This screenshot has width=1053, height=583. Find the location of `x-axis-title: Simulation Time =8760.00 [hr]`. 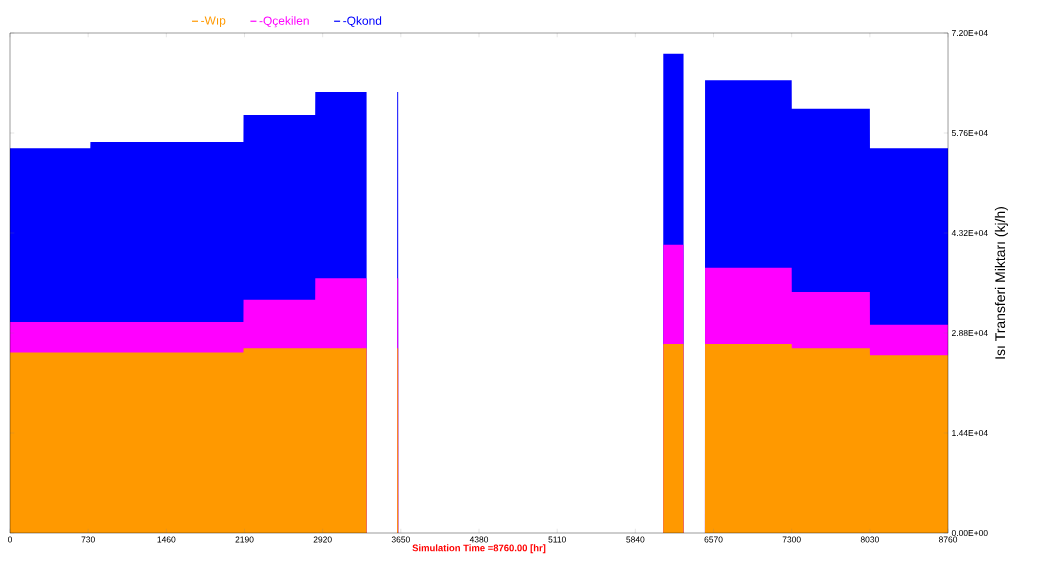

x-axis-title: Simulation Time =8760.00 [hr] is located at coordinates (479, 549).